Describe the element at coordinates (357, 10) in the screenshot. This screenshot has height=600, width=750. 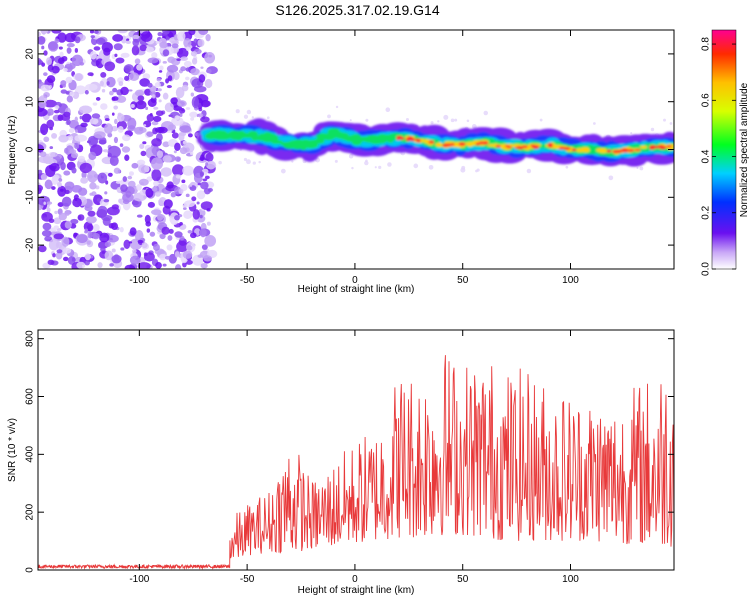
I see `chart-title: S126.2025.317.02.19.G14` at that location.